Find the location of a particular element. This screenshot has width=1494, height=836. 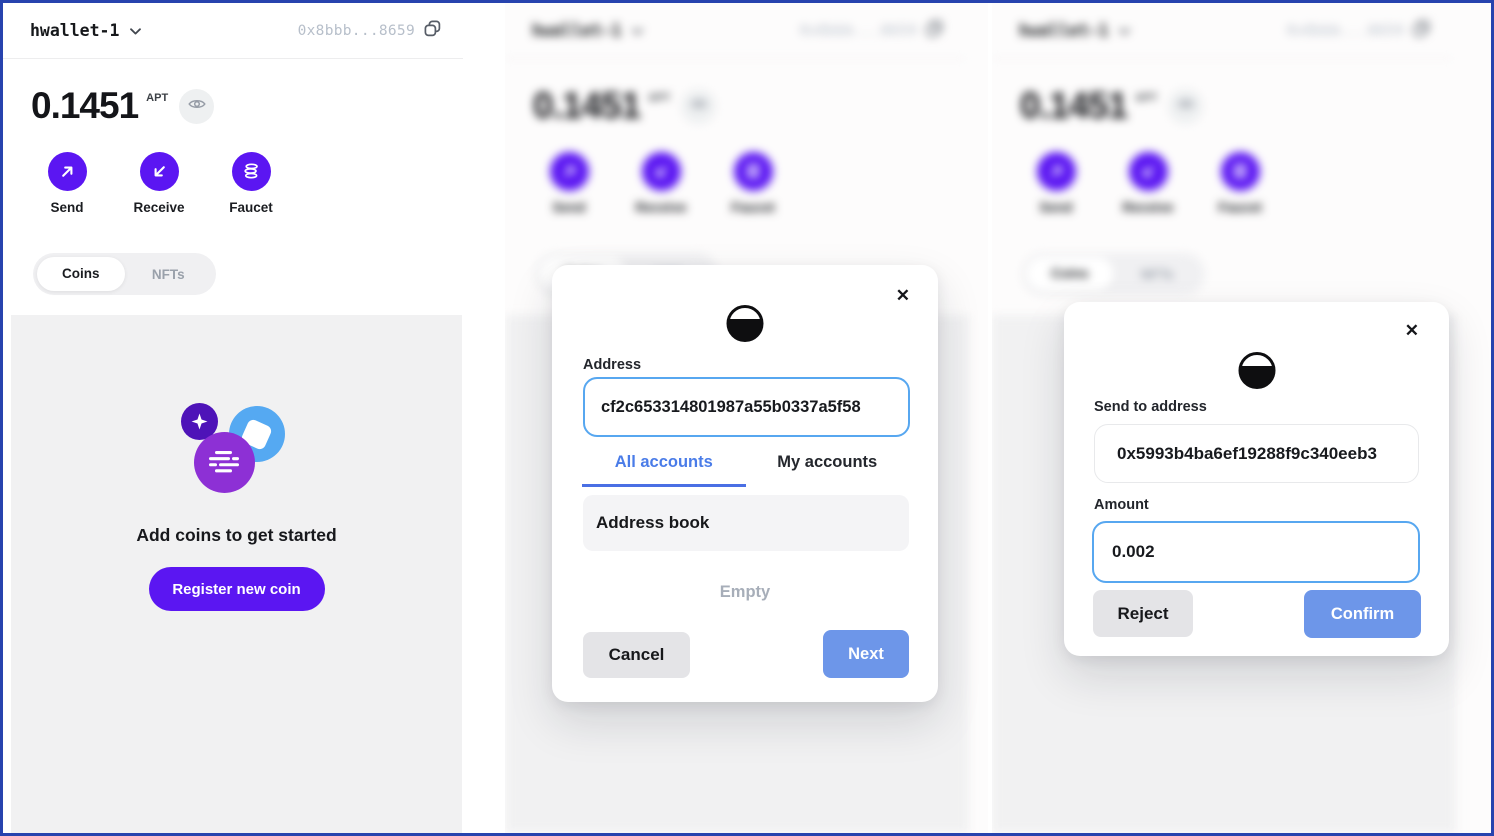

send-to-address-label: Send to address is located at coordinates (1150, 407).